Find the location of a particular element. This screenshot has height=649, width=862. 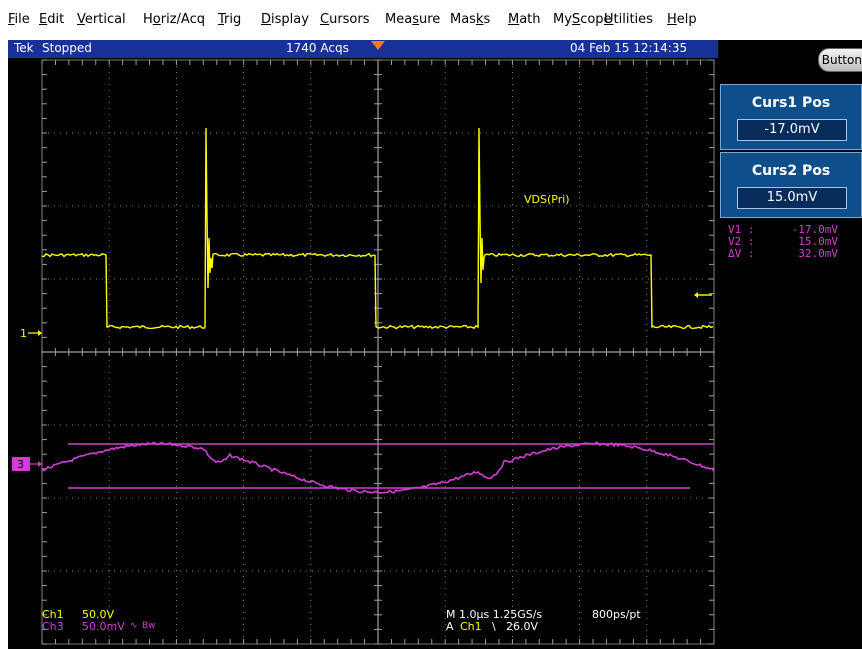

menu-trig: Trig is located at coordinates (230, 19).